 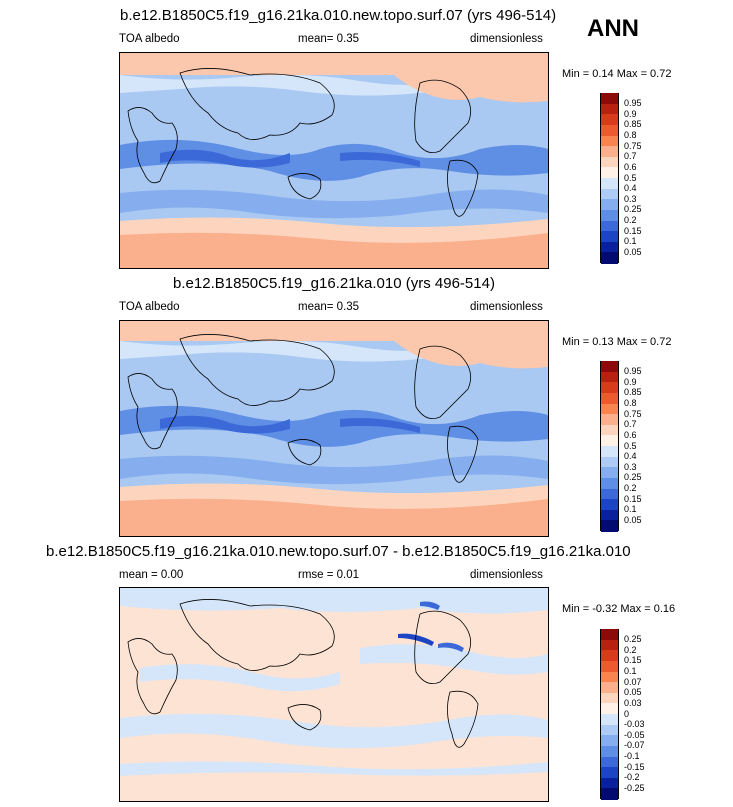 I want to click on colorbar-tick-label: 0.9, so click(x=630, y=381).